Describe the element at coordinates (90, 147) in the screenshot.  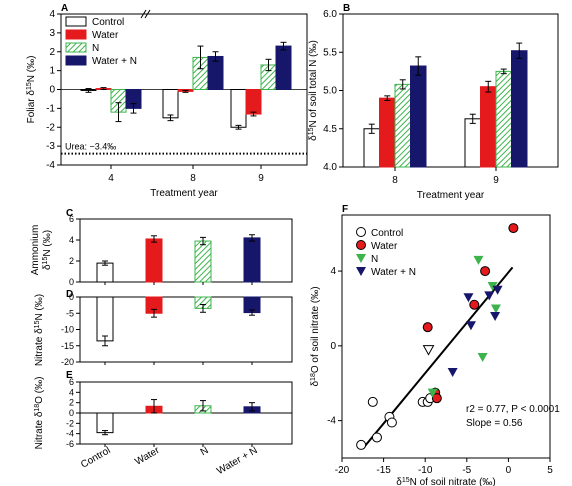
I see `panel-a-urea-label: Urea: −3.4‰` at that location.